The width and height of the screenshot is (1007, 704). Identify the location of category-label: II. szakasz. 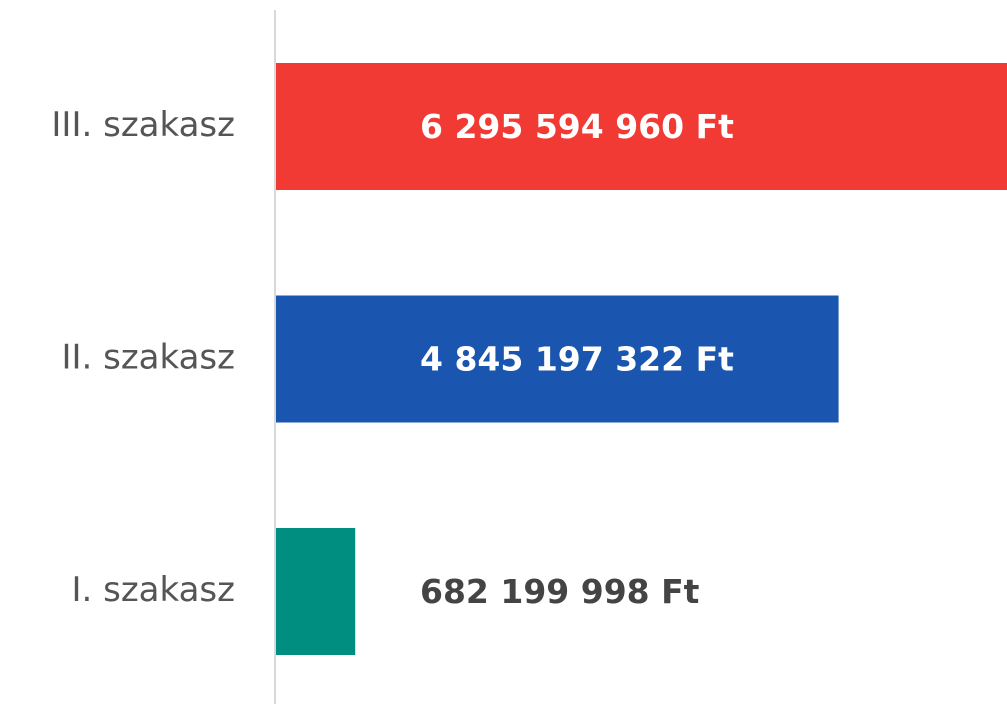
(148, 358).